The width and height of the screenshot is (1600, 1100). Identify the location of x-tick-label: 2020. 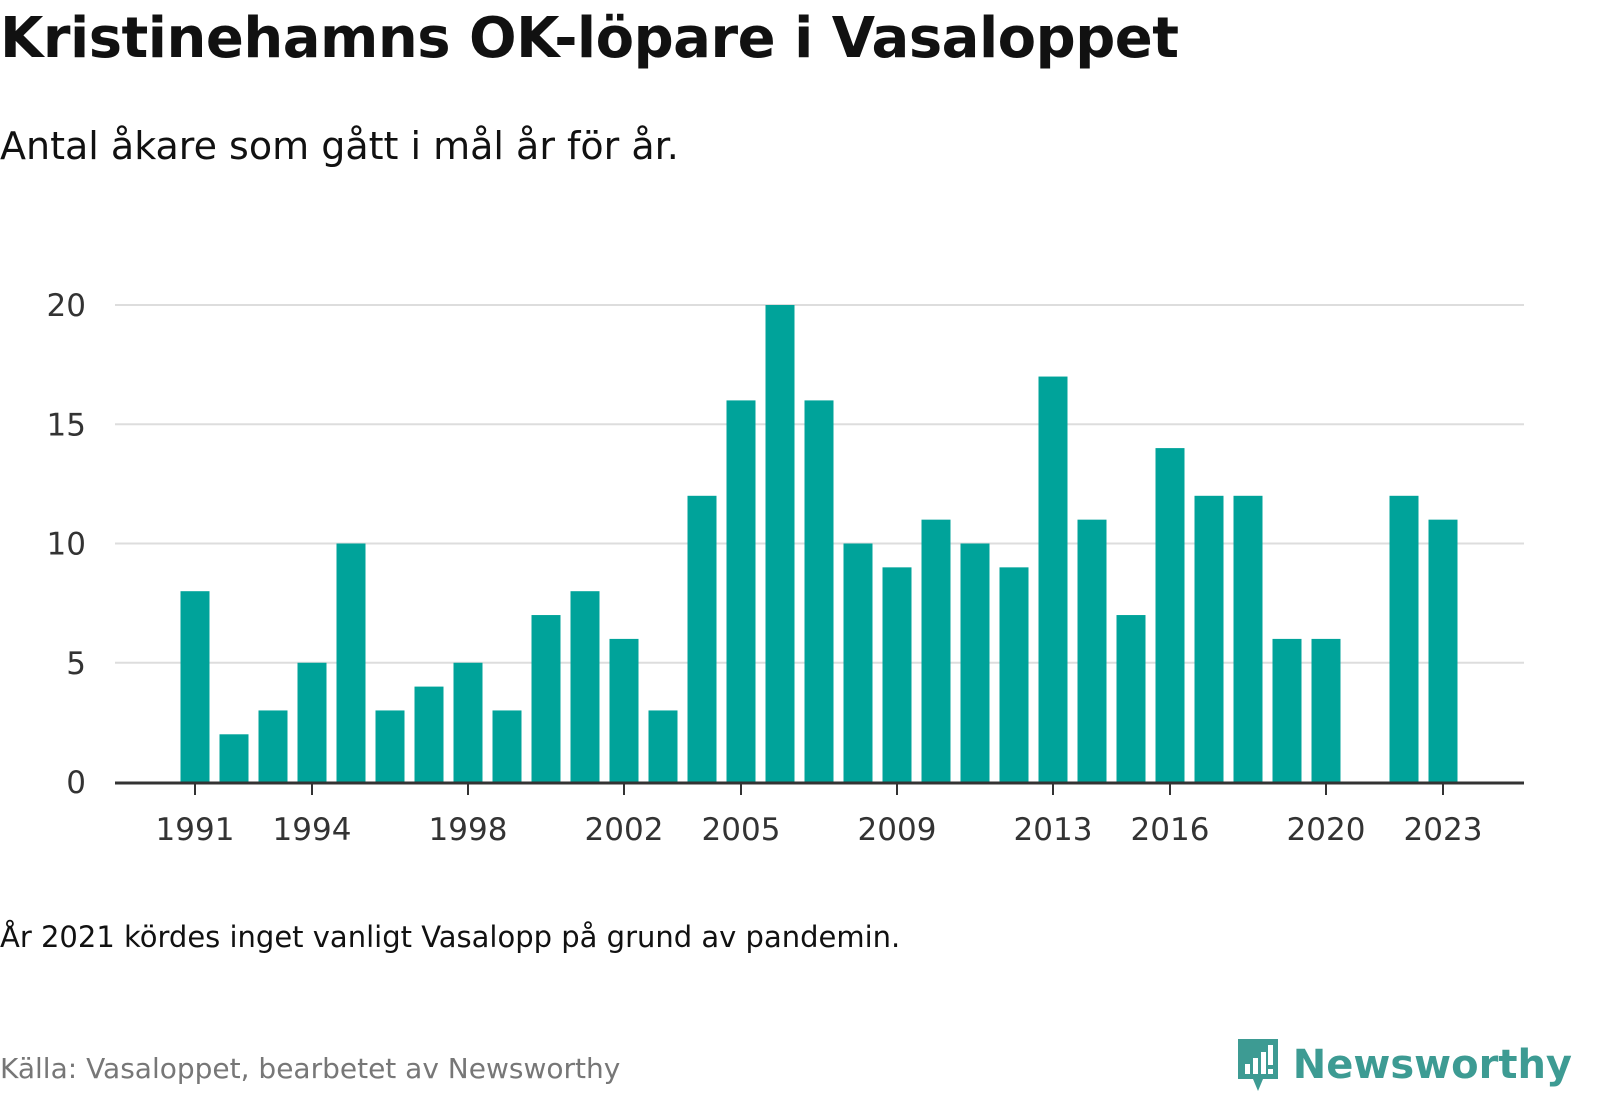
(1326, 830).